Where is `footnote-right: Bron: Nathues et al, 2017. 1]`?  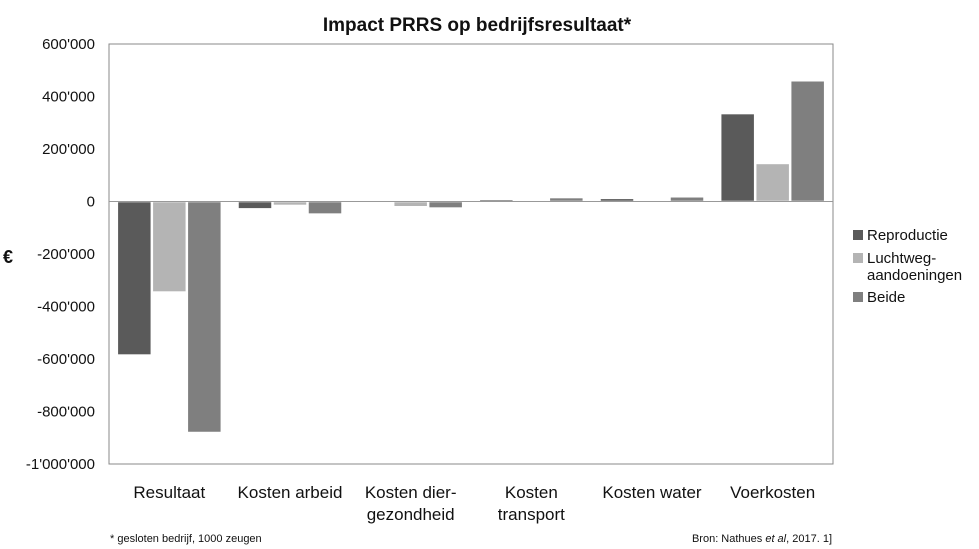
footnote-right: Bron: Nathues et al, 2017. 1] is located at coordinates (762, 539).